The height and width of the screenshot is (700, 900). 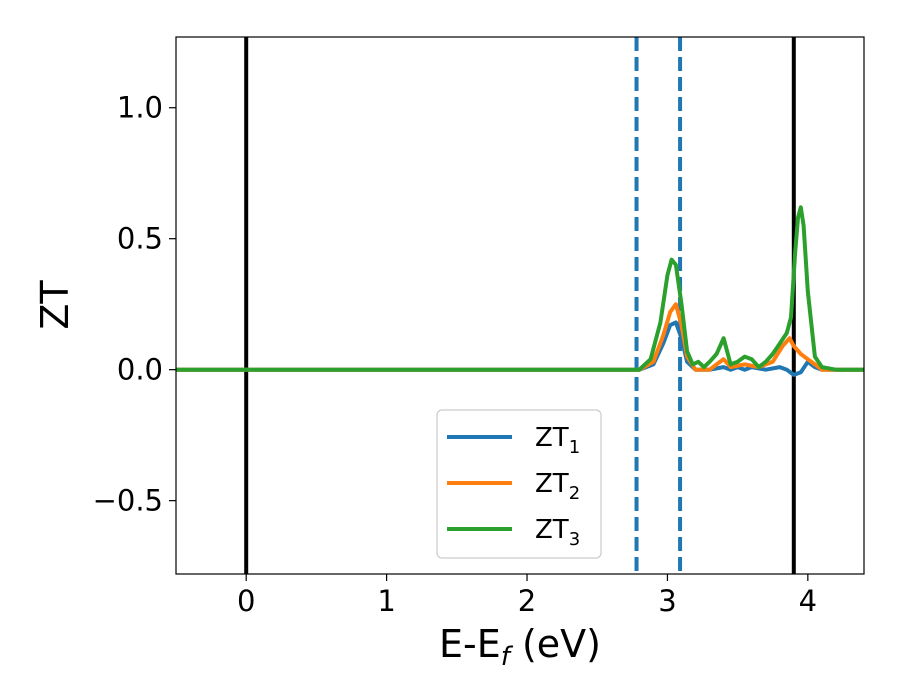 What do you see at coordinates (808, 601) in the screenshot?
I see `x-tick-label: 4` at bounding box center [808, 601].